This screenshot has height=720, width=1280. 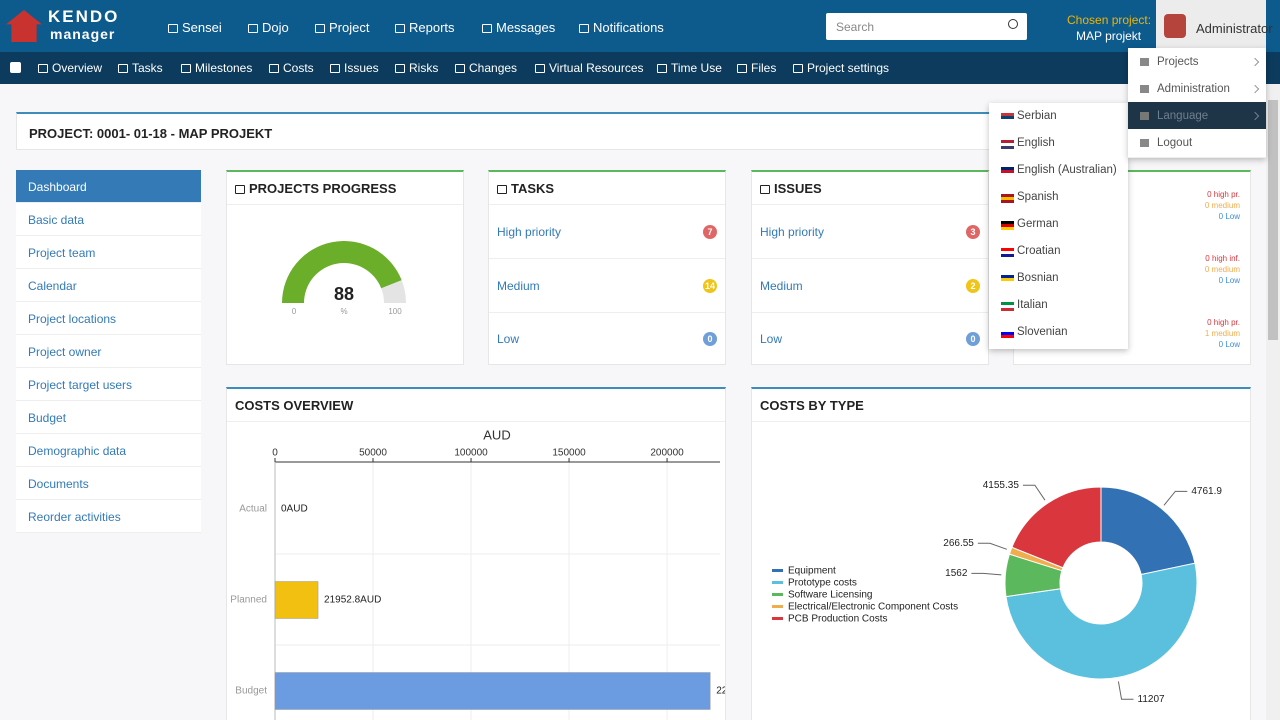 I want to click on user-menu-item: Logout, so click(x=1197, y=143).